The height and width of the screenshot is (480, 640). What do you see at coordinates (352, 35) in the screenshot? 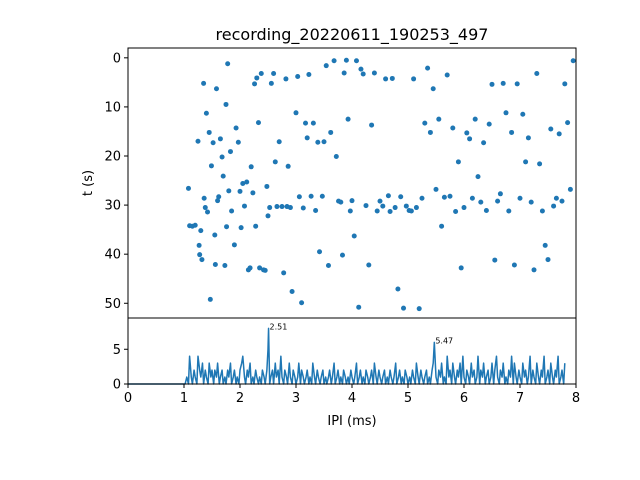
I see `chart-title: recording_20220611_190253_497` at bounding box center [352, 35].